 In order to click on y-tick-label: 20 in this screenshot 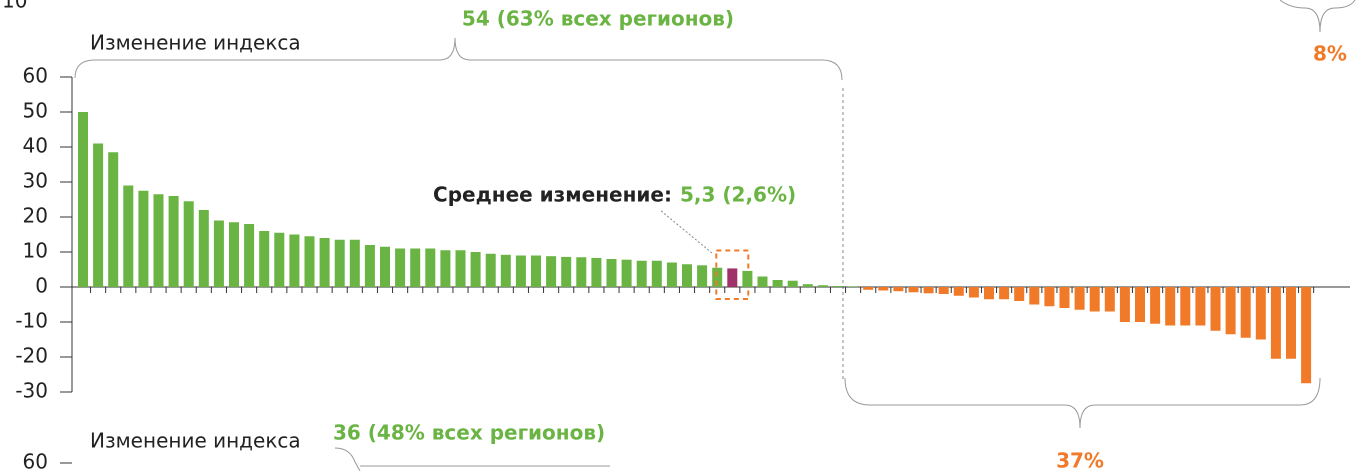, I will do `click(35, 216)`.